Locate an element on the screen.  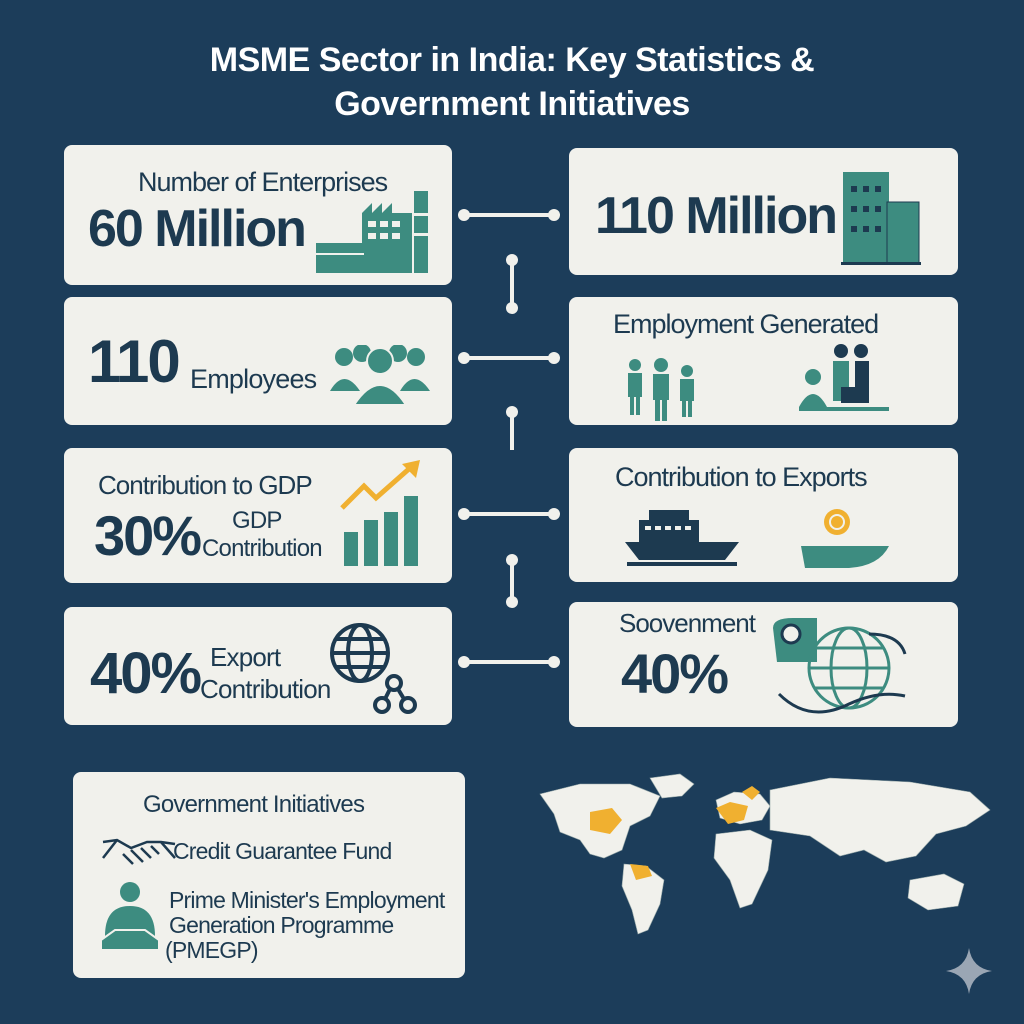
title-line-1: MSME Sector in India: Key Statistics & is located at coordinates (512, 60).